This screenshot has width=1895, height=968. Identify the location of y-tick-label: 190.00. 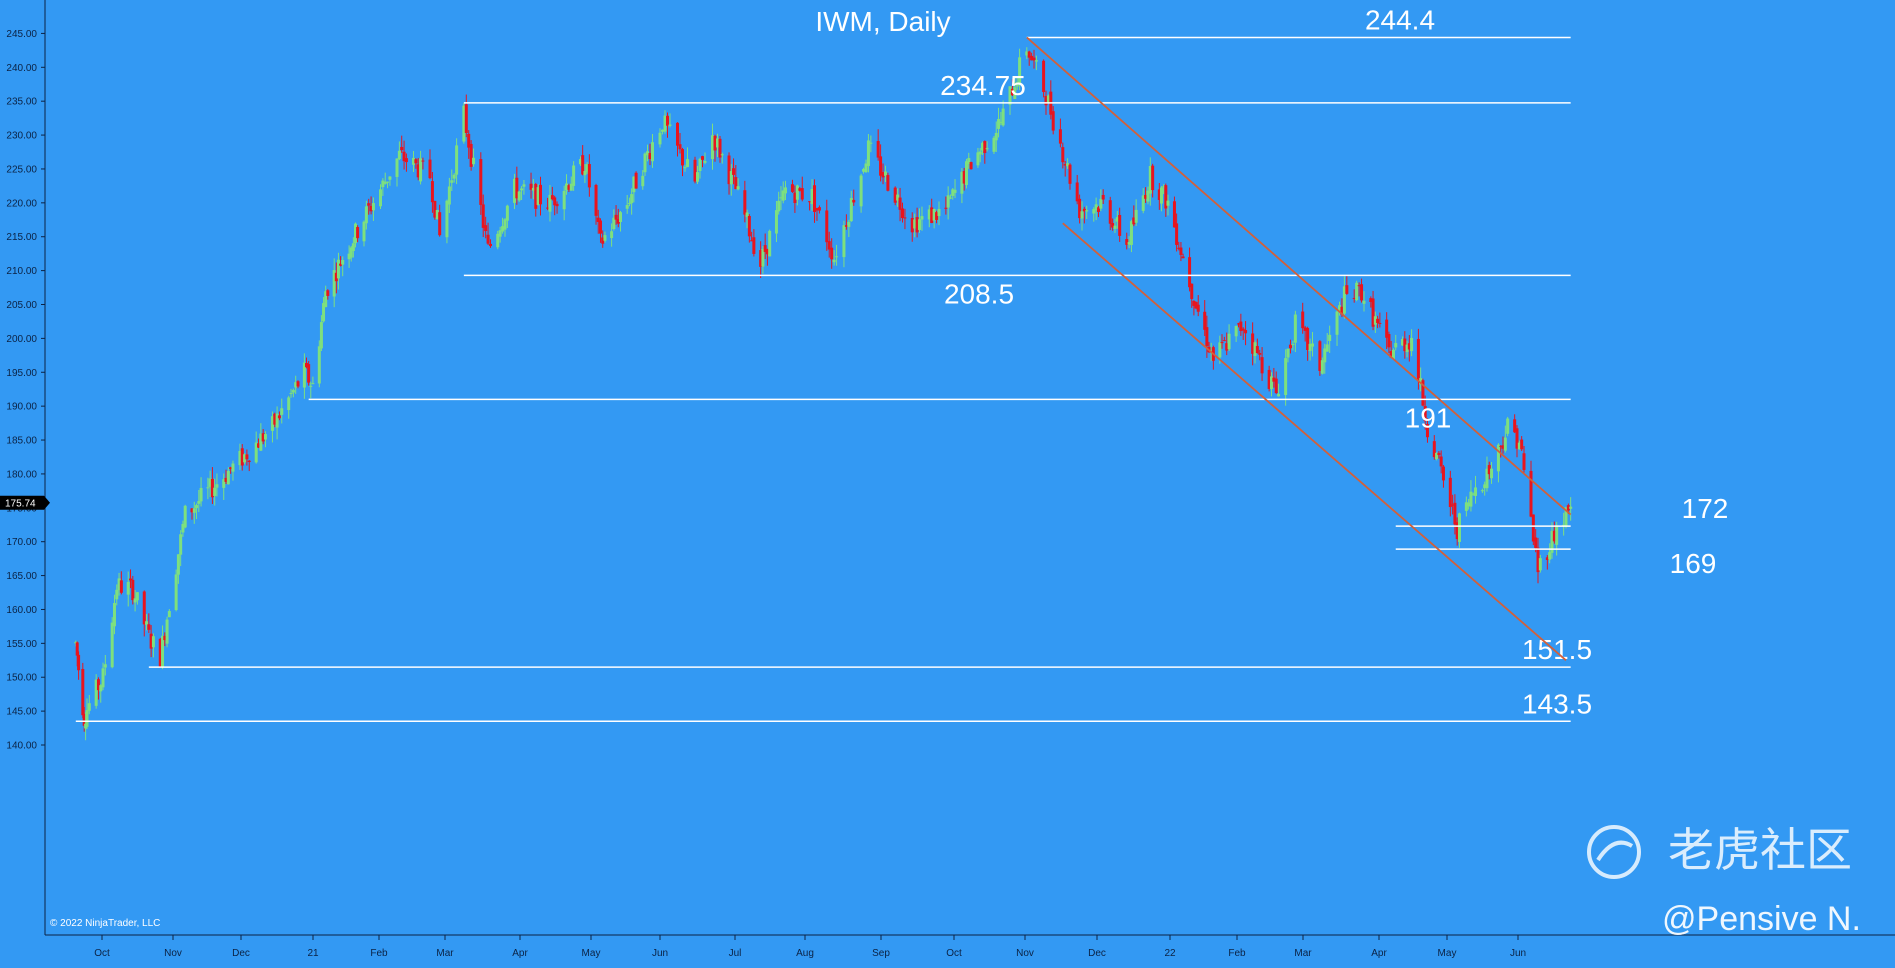
(21, 407).